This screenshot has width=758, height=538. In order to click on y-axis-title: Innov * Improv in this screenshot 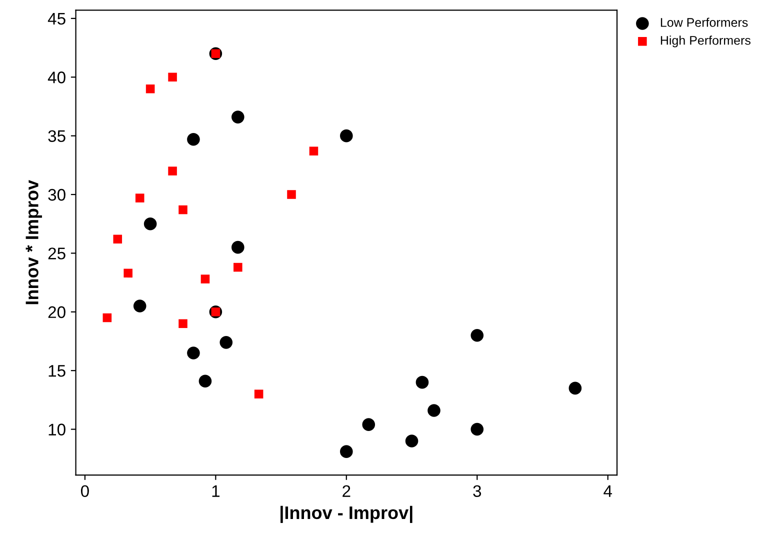, I will do `click(34, 242)`.